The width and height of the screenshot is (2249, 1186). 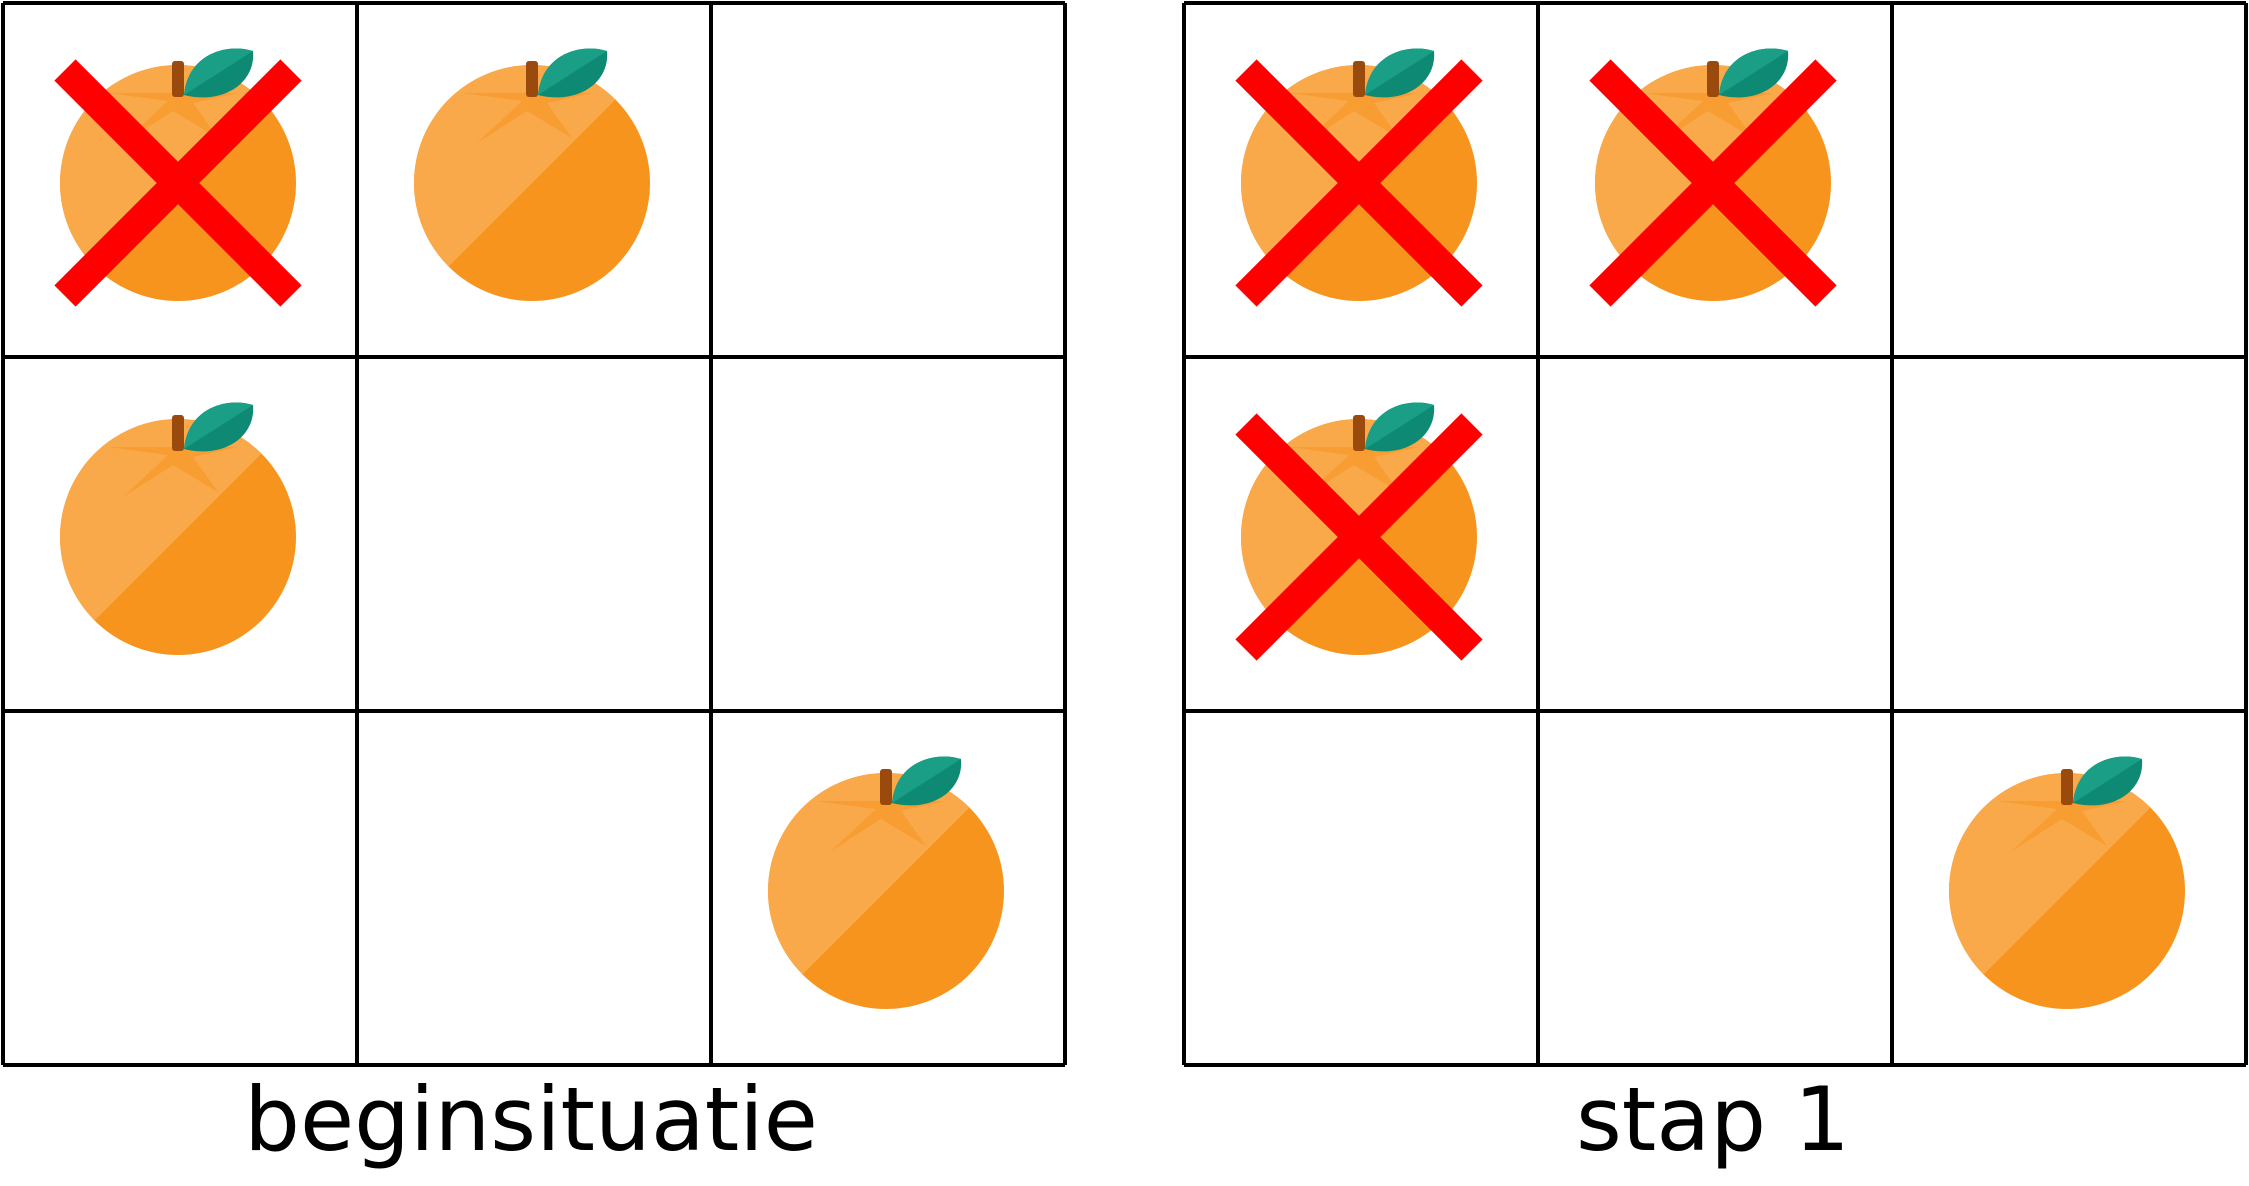 What do you see at coordinates (531, 1119) in the screenshot?
I see `caption-beginsituatie: beginsituatie` at bounding box center [531, 1119].